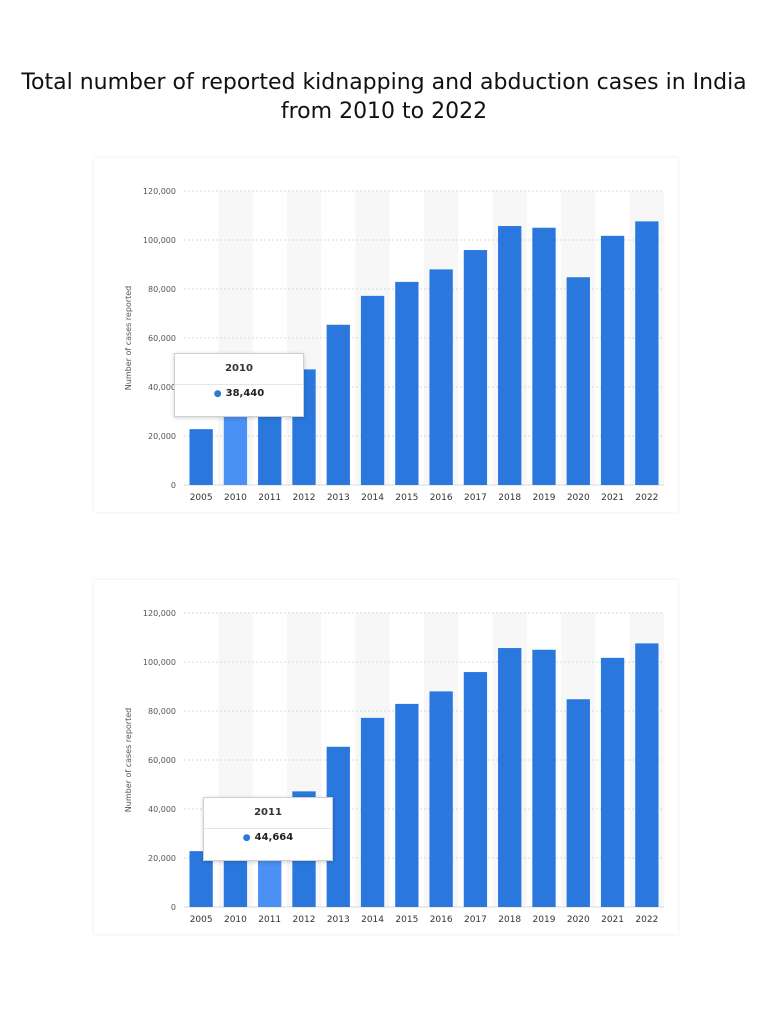  What do you see at coordinates (239, 369) in the screenshot?
I see `tooltip-year: 2010` at bounding box center [239, 369].